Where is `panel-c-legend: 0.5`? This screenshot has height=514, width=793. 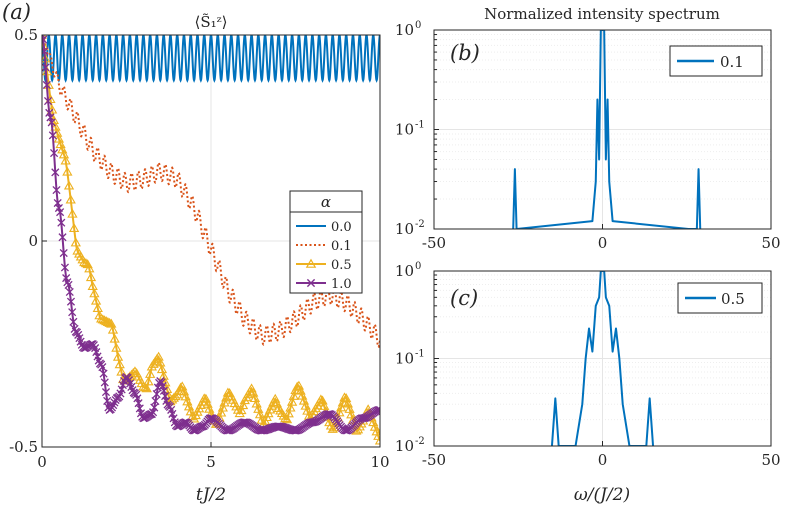 panel-c-legend: 0.5 is located at coordinates (720, 298).